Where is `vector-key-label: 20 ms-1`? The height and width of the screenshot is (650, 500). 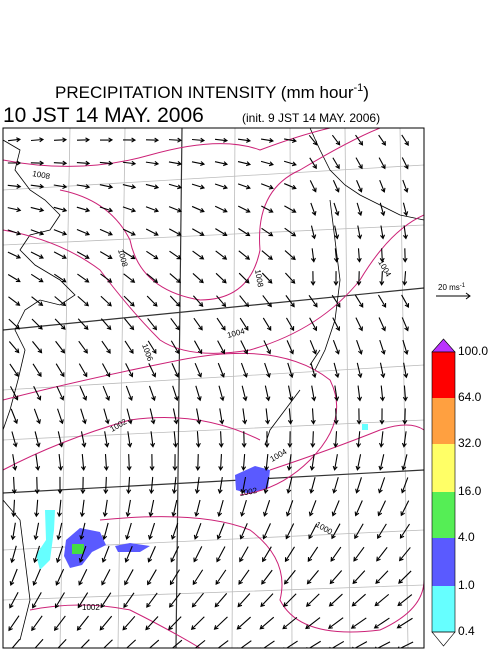 vector-key-label: 20 ms-1 is located at coordinates (452, 287).